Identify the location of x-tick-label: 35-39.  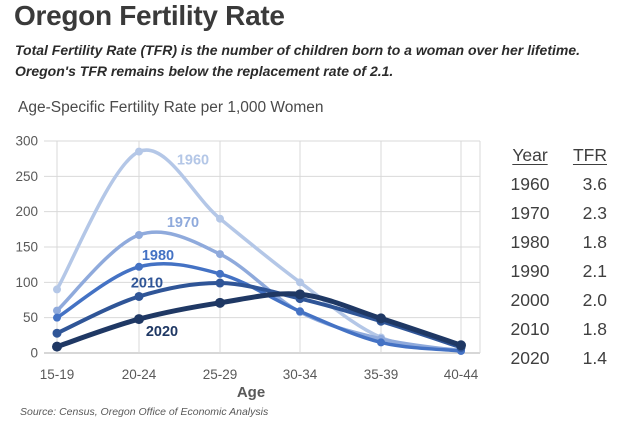
(381, 374).